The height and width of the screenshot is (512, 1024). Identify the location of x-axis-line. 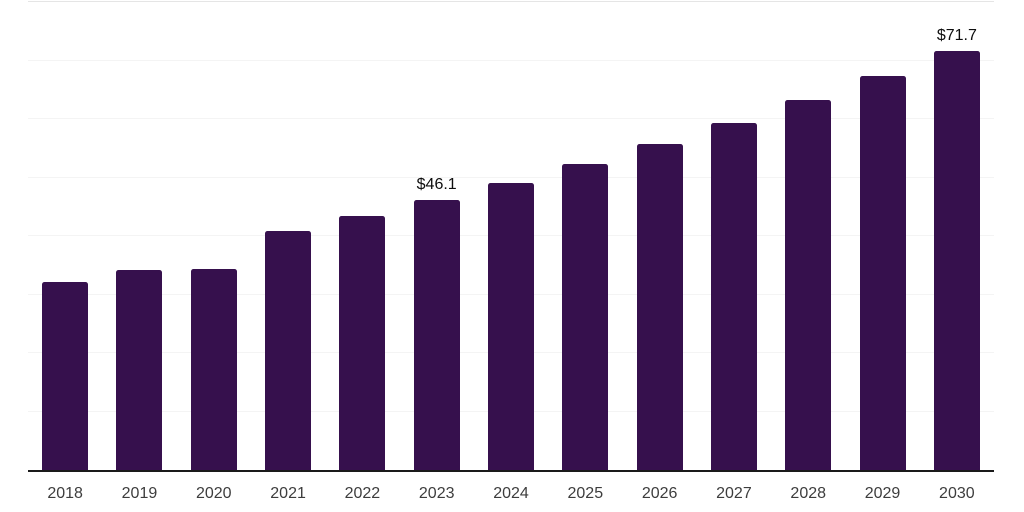
(511, 471).